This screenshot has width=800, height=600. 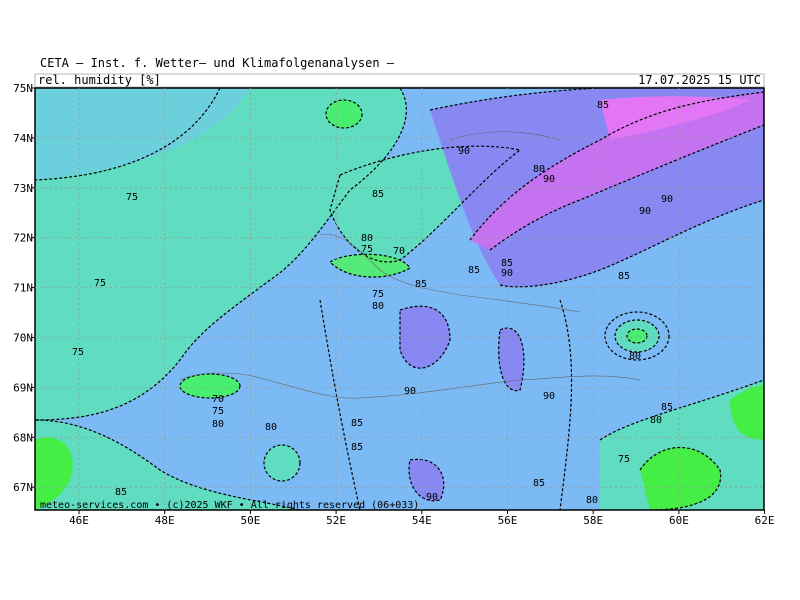 What do you see at coordinates (23, 338) in the screenshot?
I see `lat-label: 70N` at bounding box center [23, 338].